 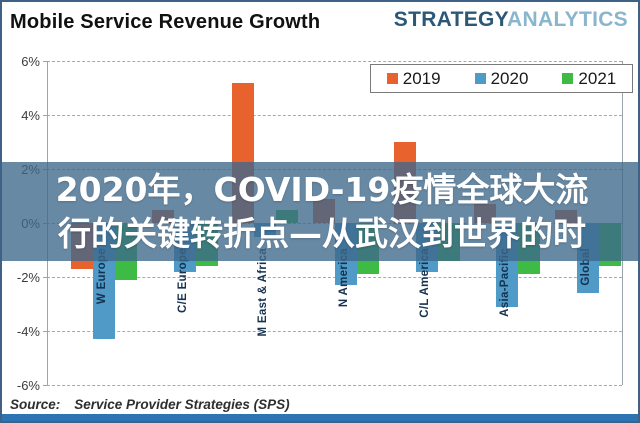 What do you see at coordinates (567, 19) in the screenshot?
I see `logo-part-analytics: ANALYTICS` at bounding box center [567, 19].